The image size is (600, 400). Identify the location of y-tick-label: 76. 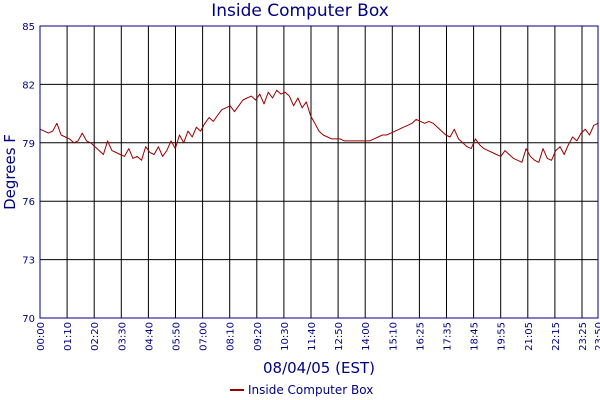
(28, 202).